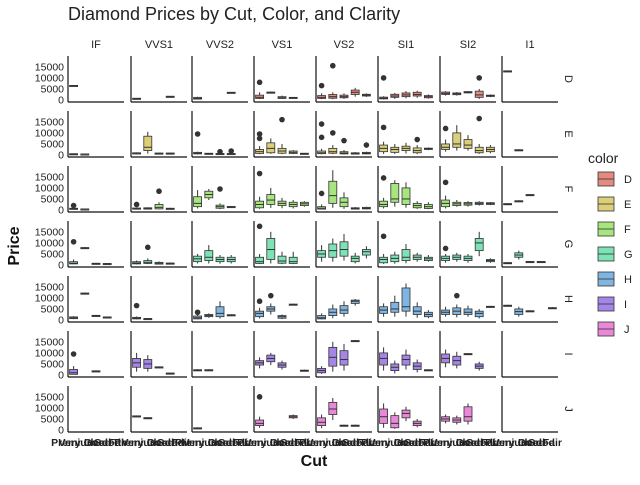 This screenshot has height=485, width=640. Describe the element at coordinates (417, 205) in the screenshot. I see `box-F-SI1-good` at that location.